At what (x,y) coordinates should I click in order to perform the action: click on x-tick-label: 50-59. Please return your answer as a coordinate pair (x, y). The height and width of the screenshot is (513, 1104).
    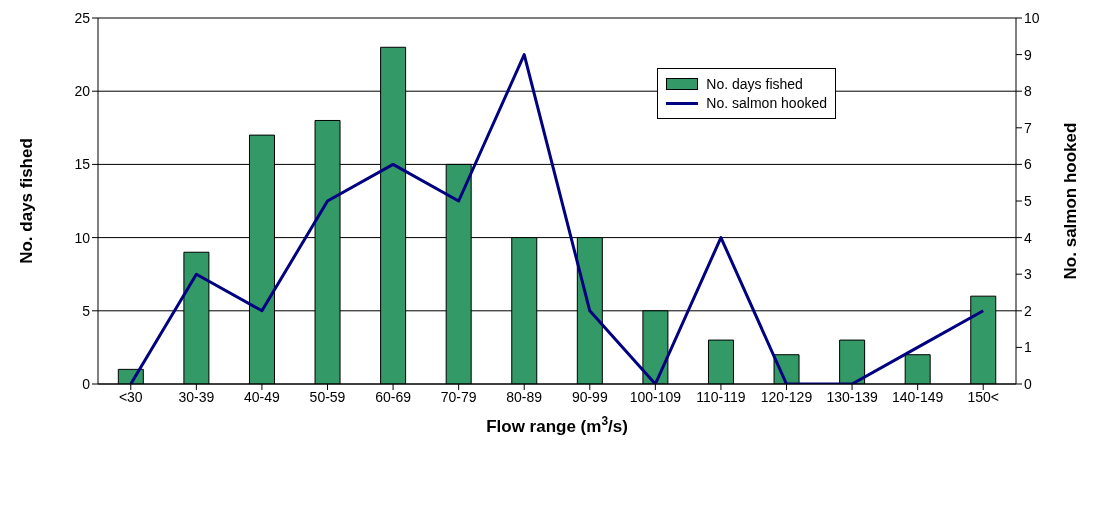
    Looking at the image, I should click on (327, 396).